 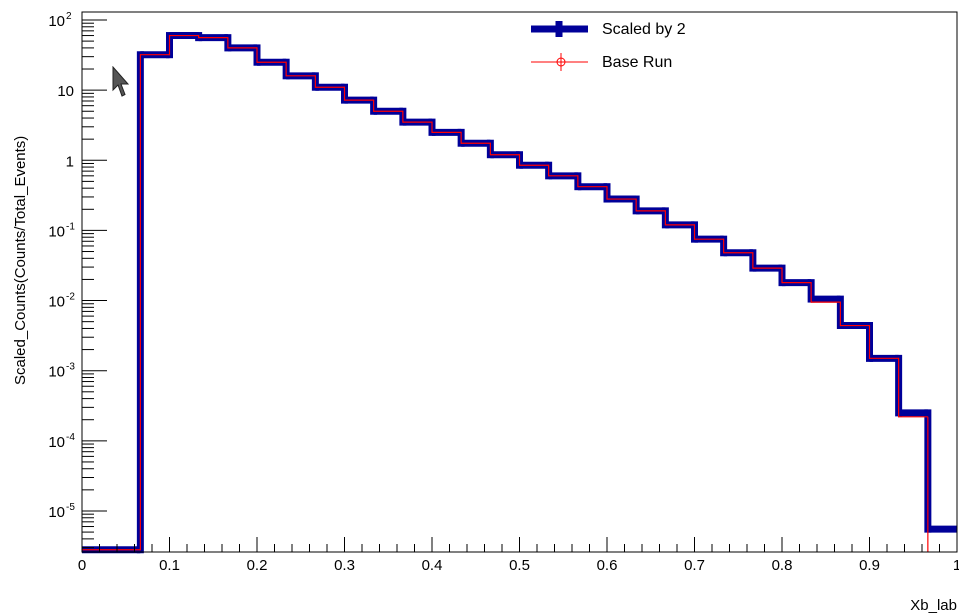 I want to click on y-axis-title: Scaled_Counts(Counts/Total_Events), so click(x=20, y=260).